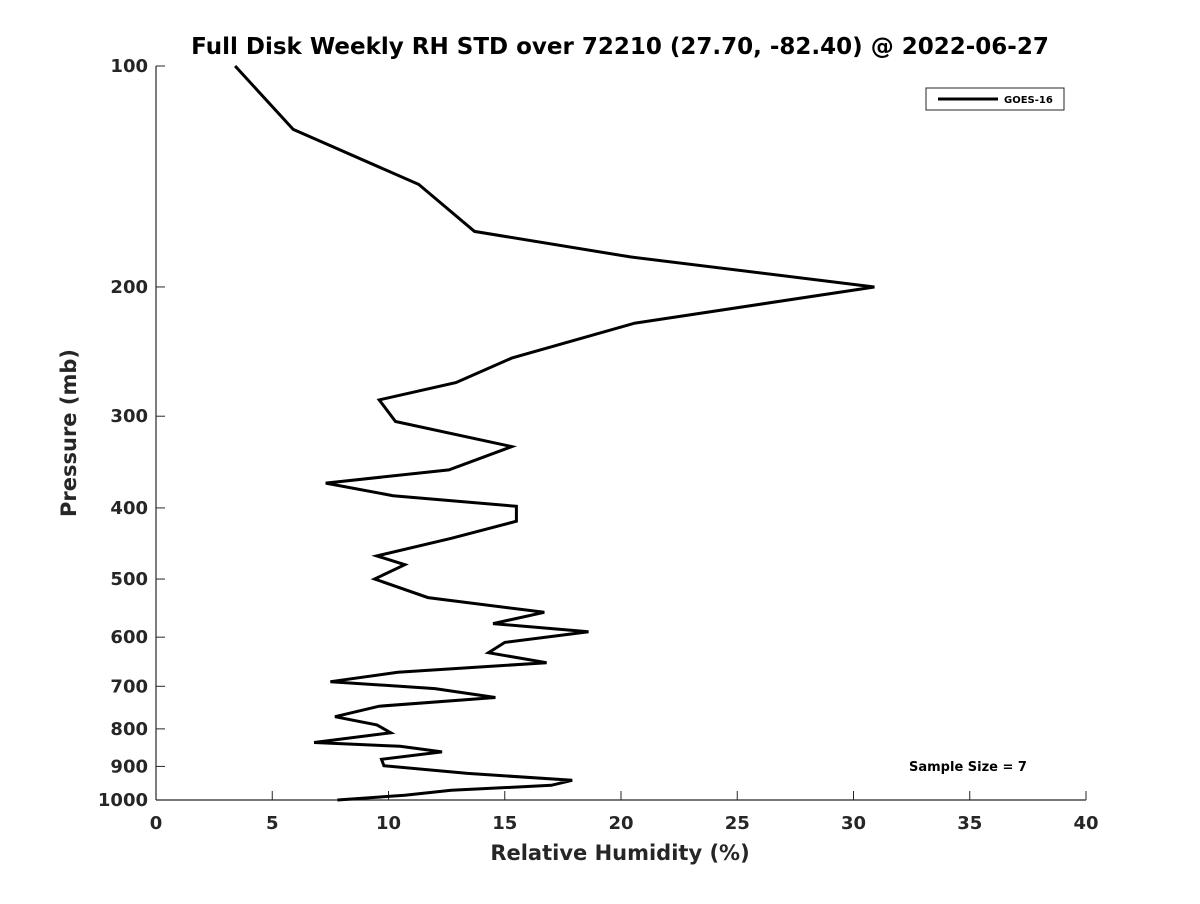 This screenshot has height=904, width=1200. What do you see at coordinates (853, 823) in the screenshot?
I see `x-tick-label: 30` at bounding box center [853, 823].